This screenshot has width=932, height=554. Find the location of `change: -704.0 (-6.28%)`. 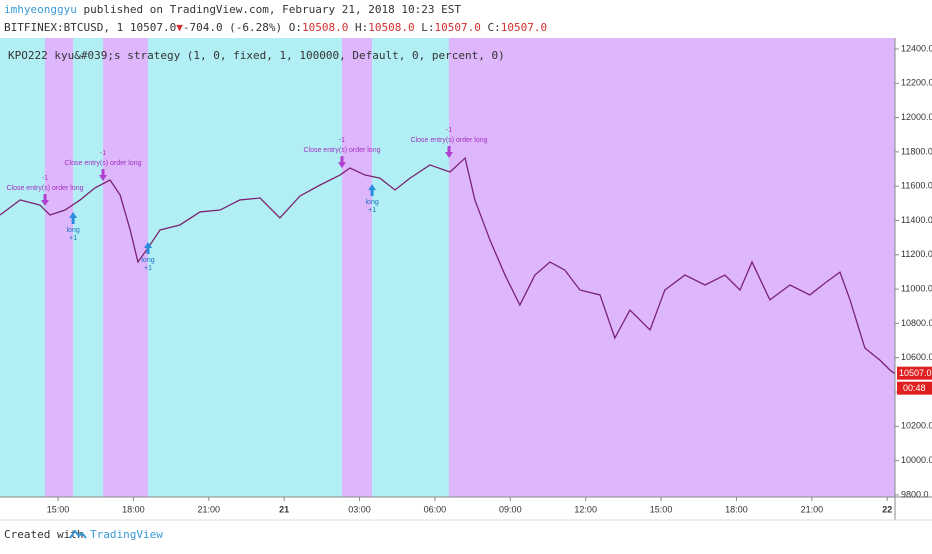

change: -704.0 (-6.28%) is located at coordinates (232, 27).